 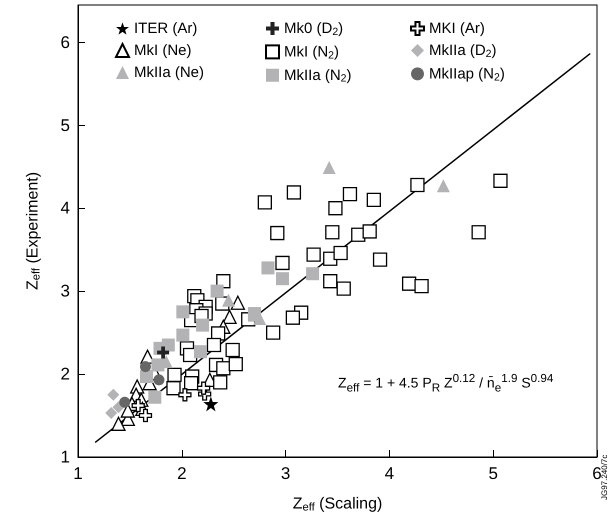 What do you see at coordinates (65, 457) in the screenshot?
I see `y-tick-label: 1` at bounding box center [65, 457].